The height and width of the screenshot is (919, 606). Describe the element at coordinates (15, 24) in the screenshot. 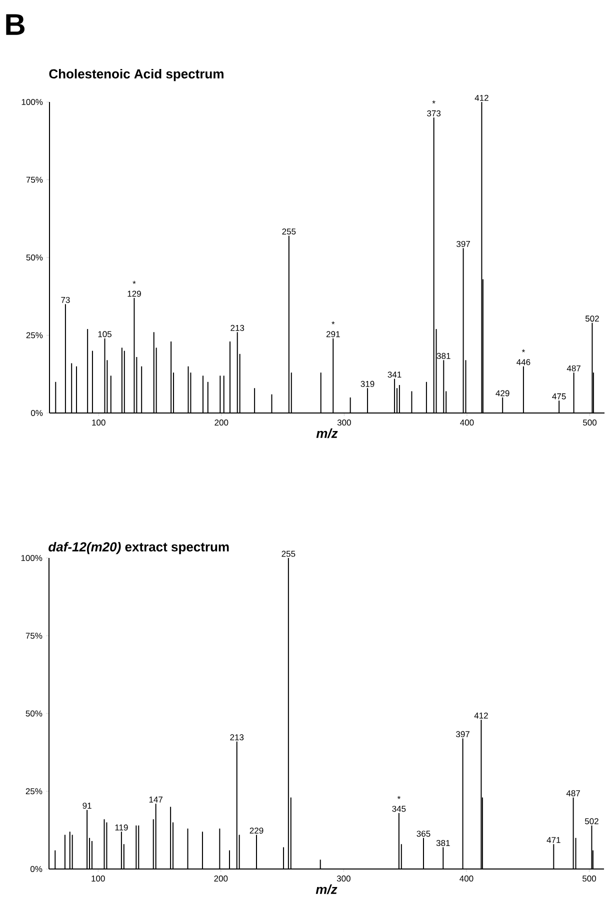

I see `text: B` at that location.